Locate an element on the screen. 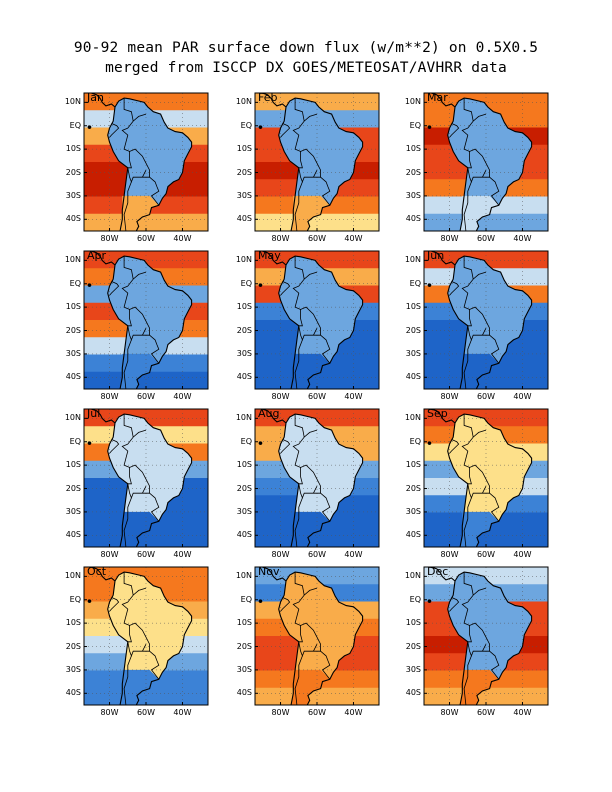 The image size is (612, 792). map-plot-jan is located at coordinates (146, 162).